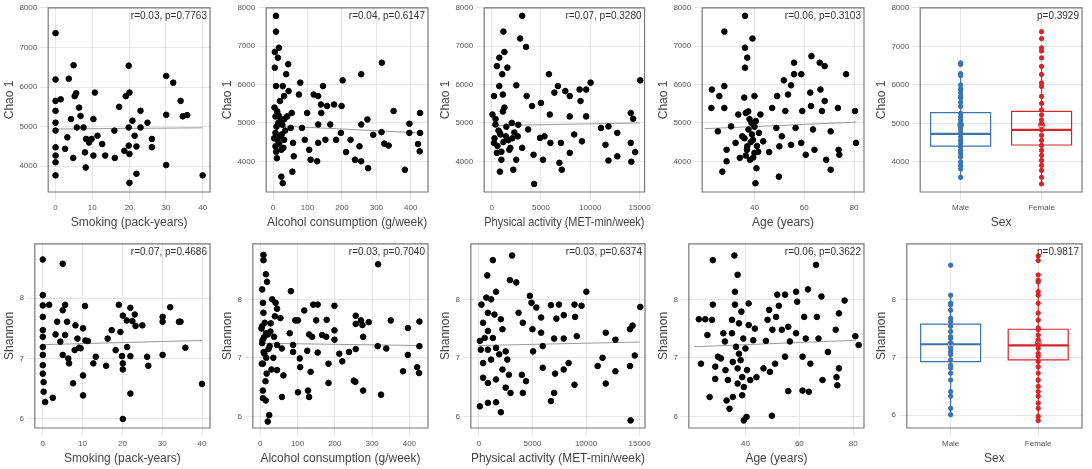 The image size is (1092, 469). What do you see at coordinates (387, 251) in the screenshot?
I see `annotation: r=0.03, p=0.7040` at bounding box center [387, 251].